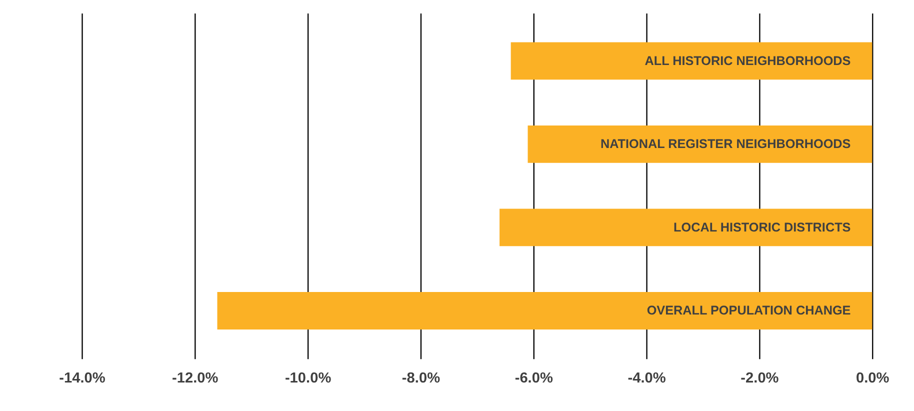 Image resolution: width=914 pixels, height=411 pixels. Describe the element at coordinates (873, 378) in the screenshot. I see `x-tick-label: 0.0%` at that location.